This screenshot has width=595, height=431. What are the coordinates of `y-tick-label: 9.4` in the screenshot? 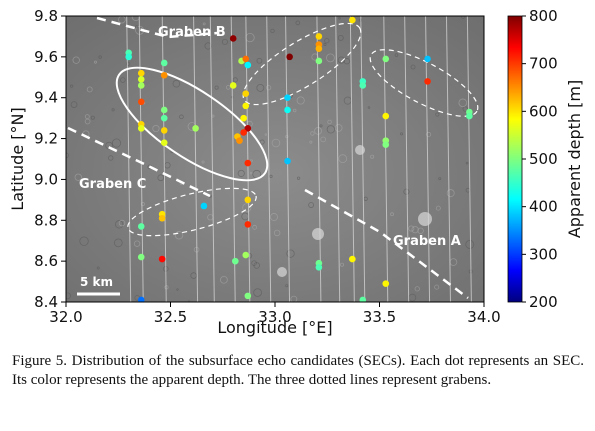 It's located at (46, 98).